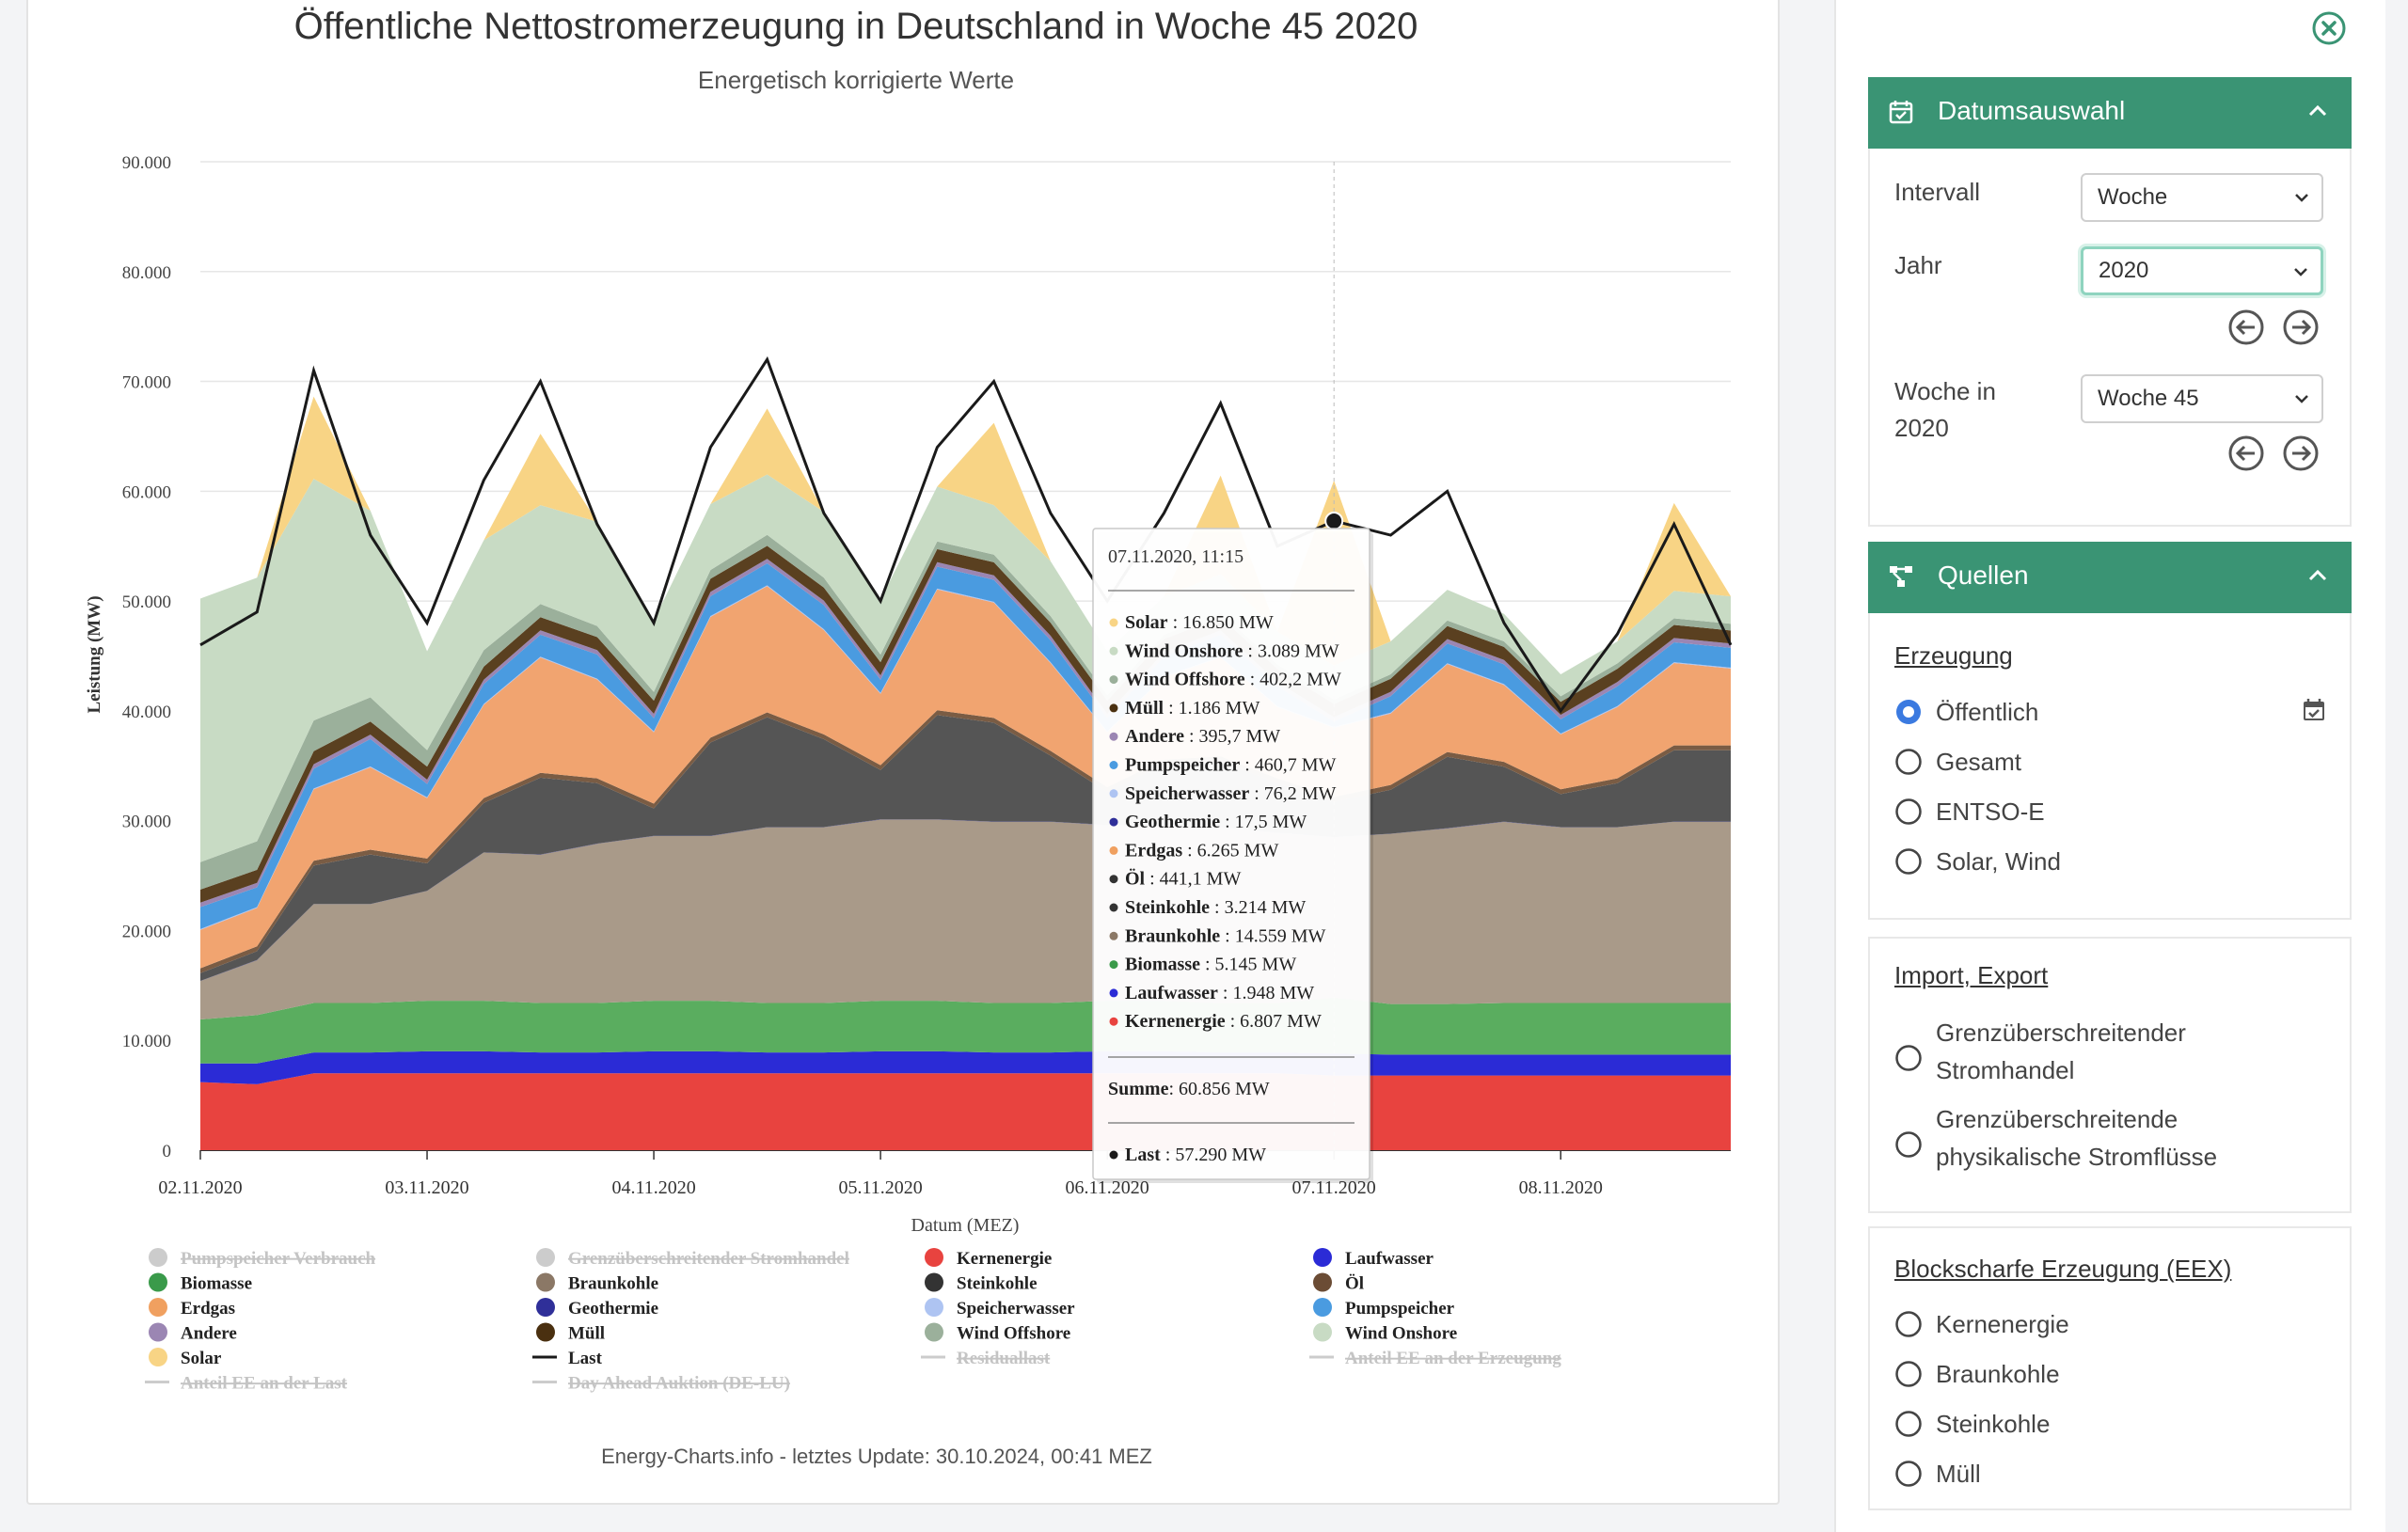  Describe the element at coordinates (966, 733) in the screenshot. I see `area-andere` at that location.